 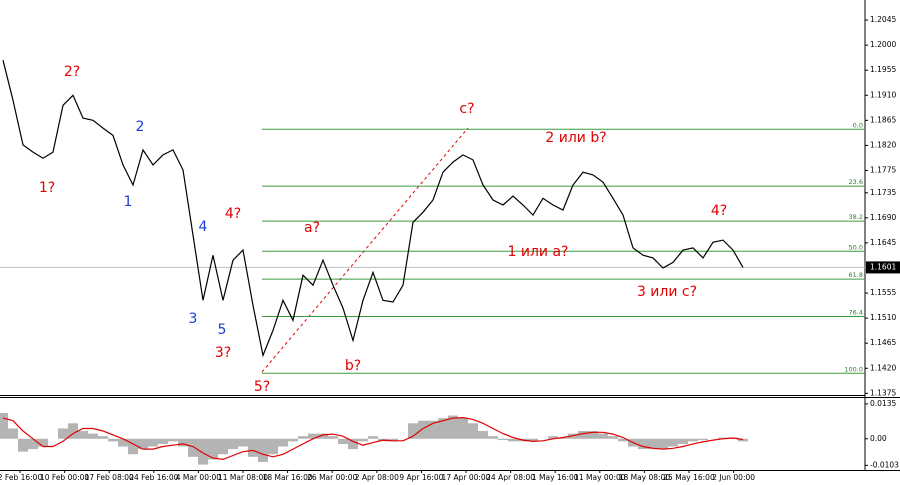 I want to click on x-tick-label: 2 Feb 16:00, so click(x=21, y=477).